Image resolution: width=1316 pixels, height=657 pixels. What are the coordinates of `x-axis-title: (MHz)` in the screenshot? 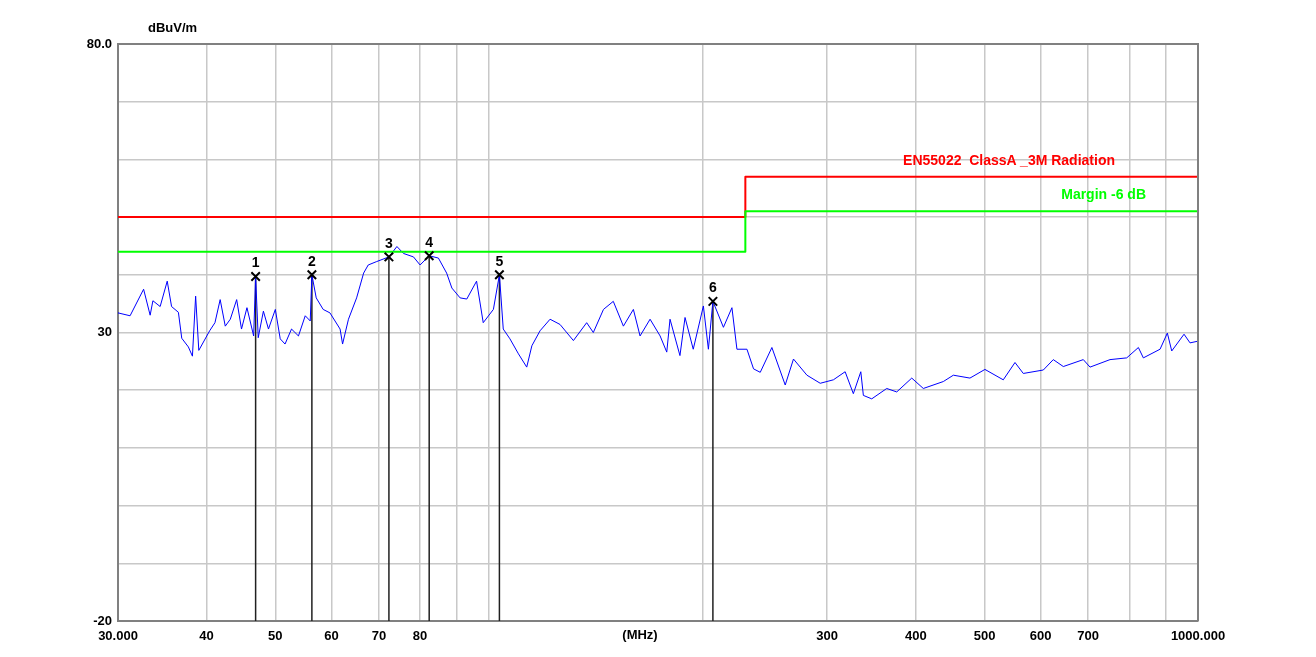 It's located at (640, 635).